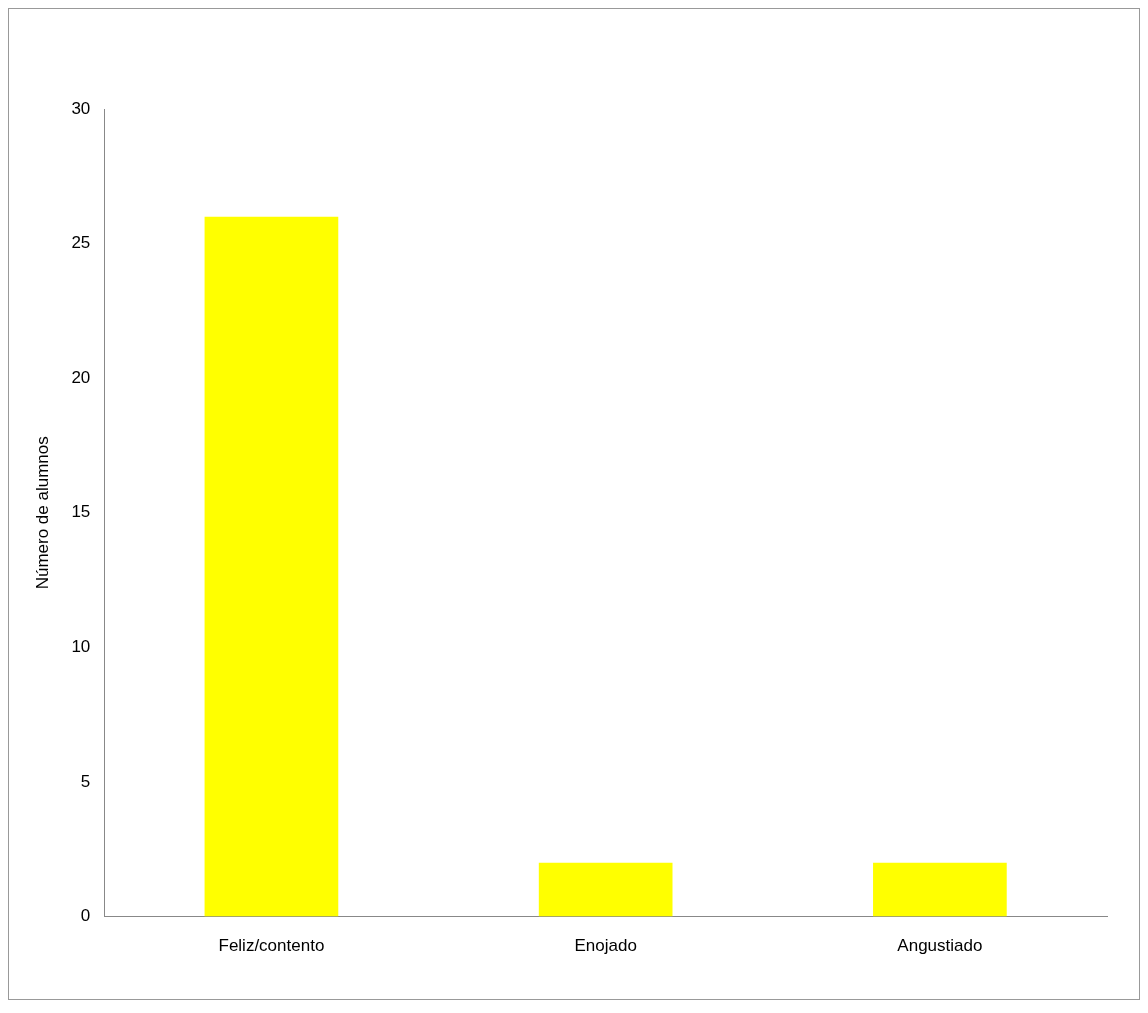 The height and width of the screenshot is (1013, 1148). Describe the element at coordinates (605, 946) in the screenshot. I see `x-tick-label: Enojado` at that location.